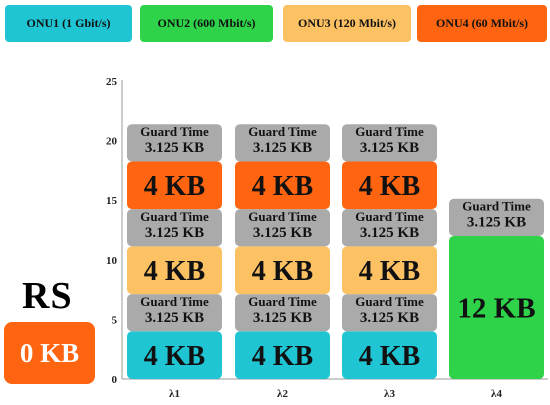 The image size is (550, 405). Describe the element at coordinates (347, 23) in the screenshot. I see `legend-onu3: ONU3 (120 Mbit/s)` at that location.